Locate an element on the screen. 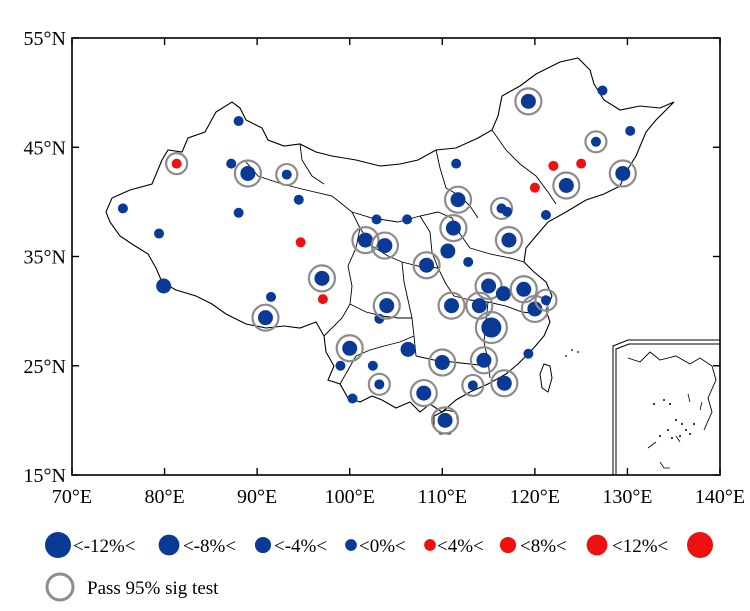 The width and height of the screenshot is (750, 611). legend-boundary-label: <-8%< is located at coordinates (209, 546).